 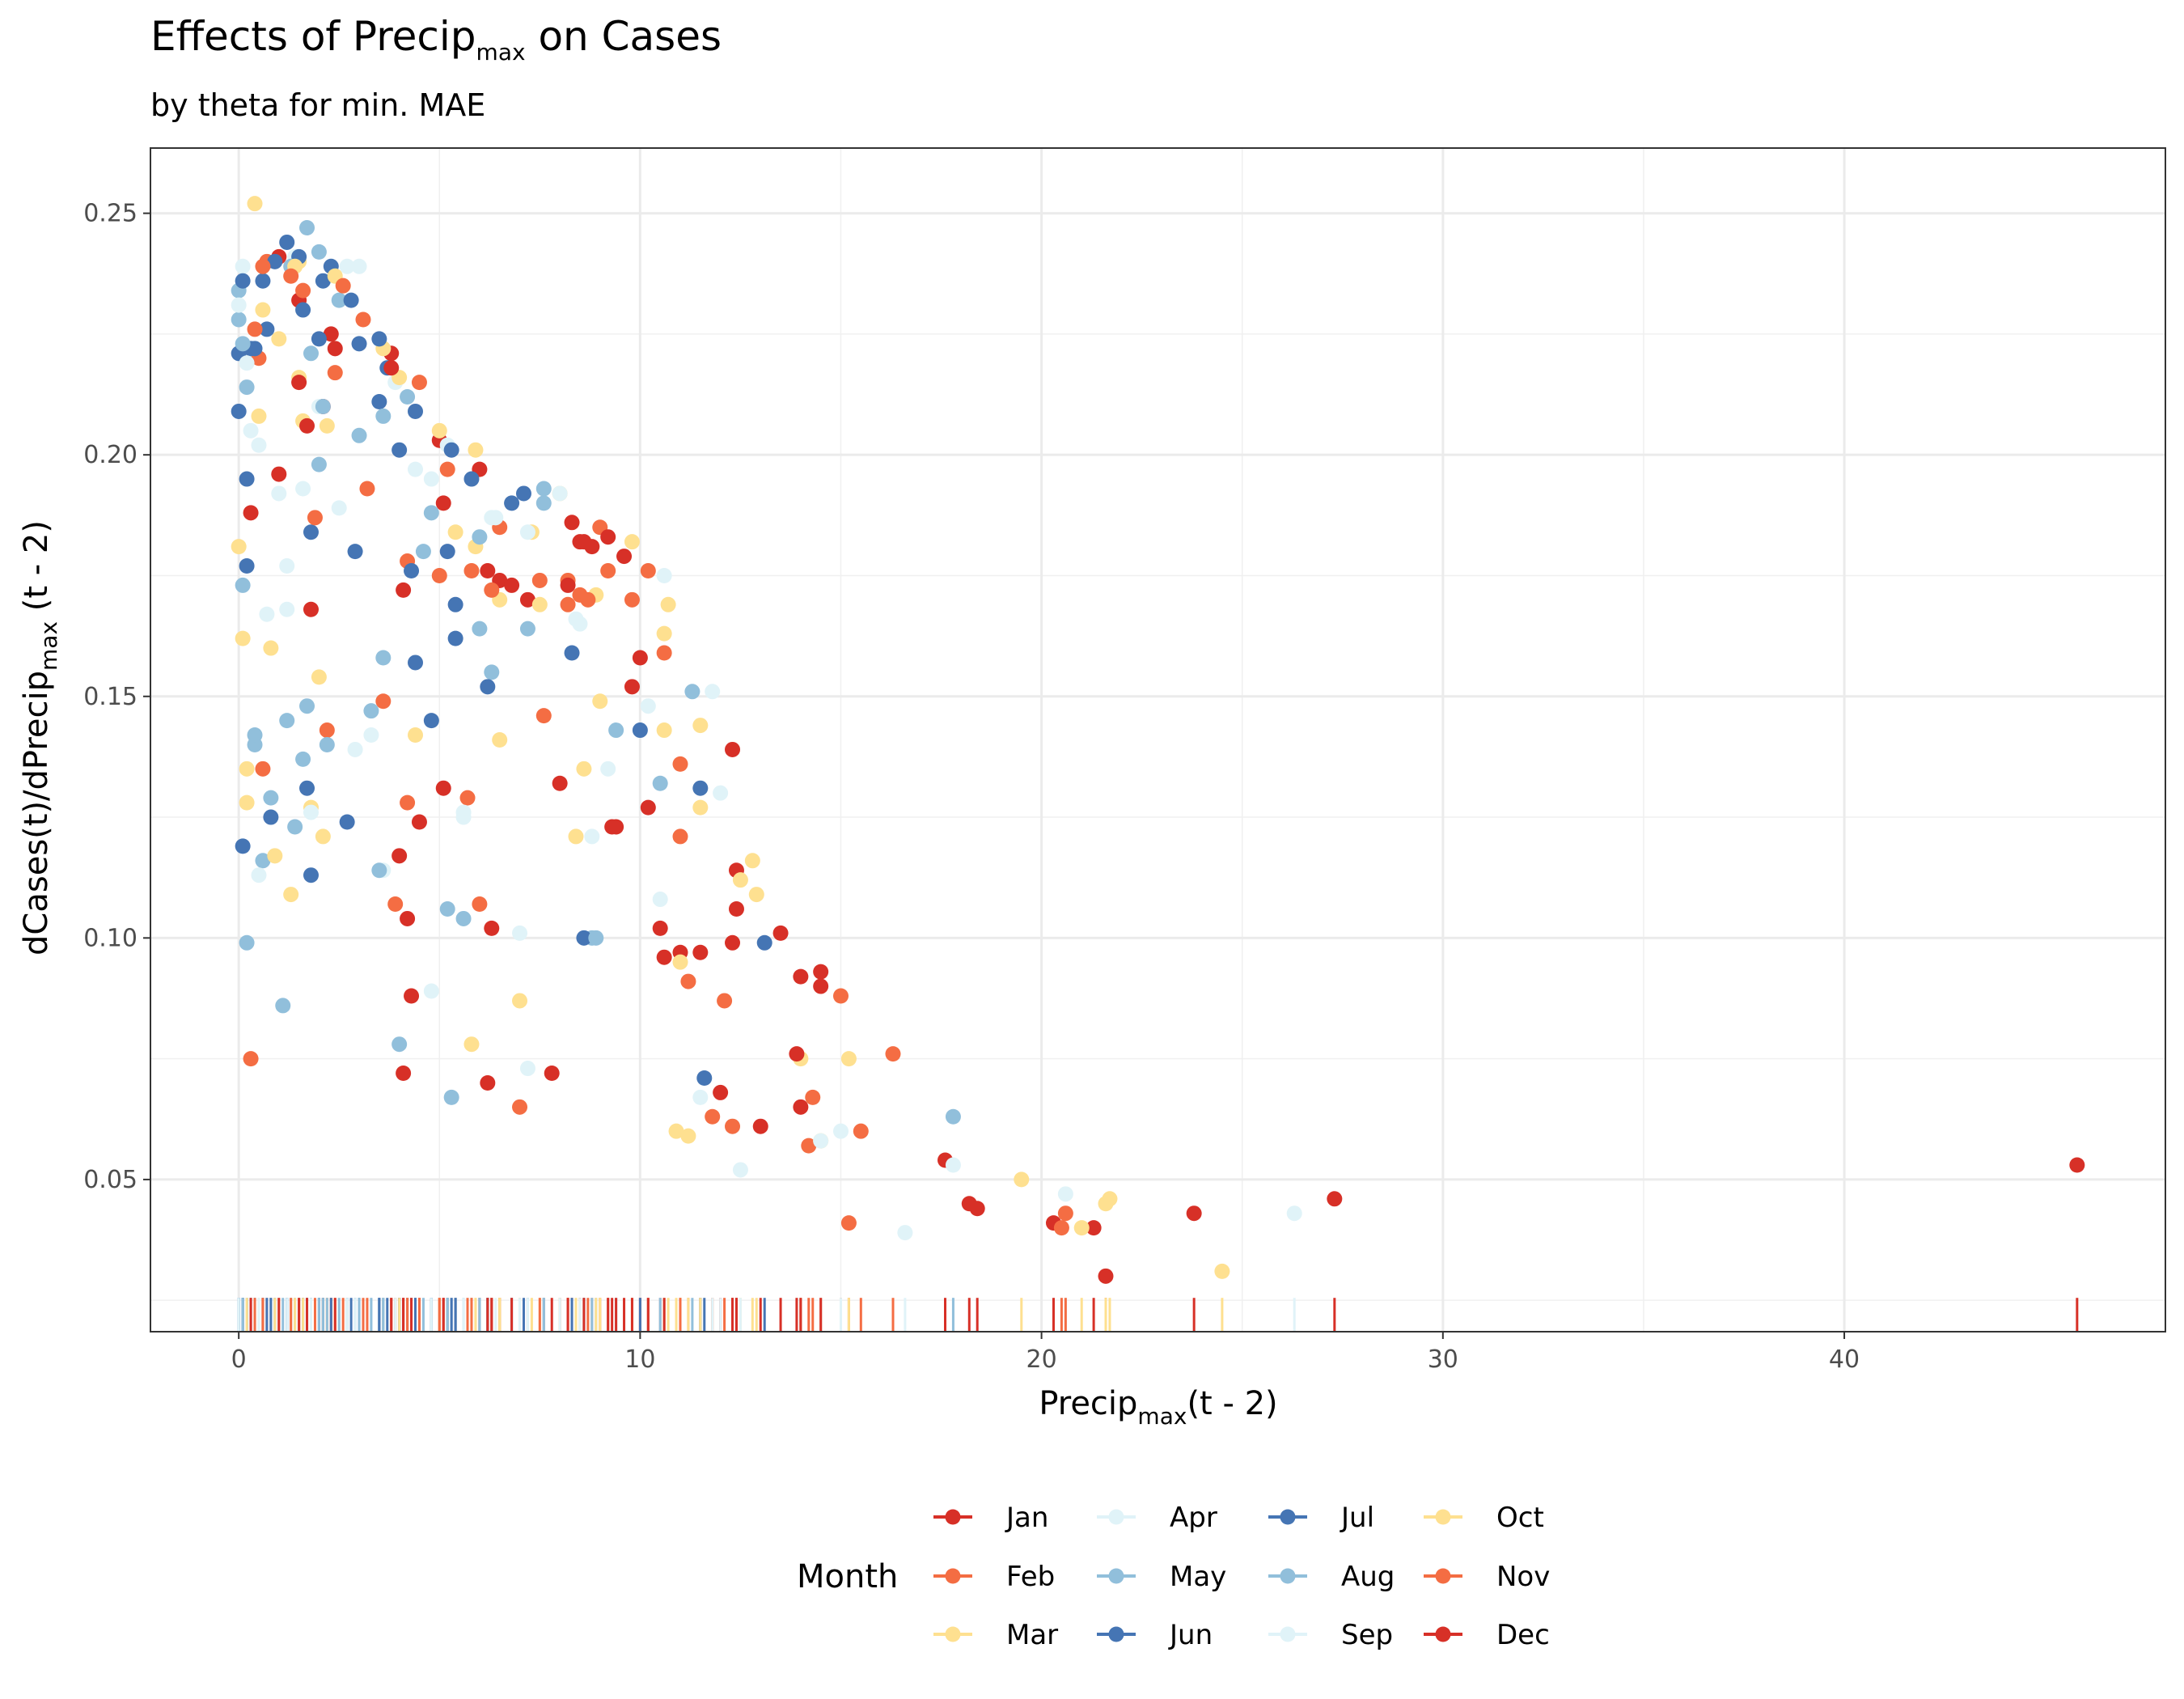 I want to click on chart-title-subscript: max, so click(x=501, y=52).